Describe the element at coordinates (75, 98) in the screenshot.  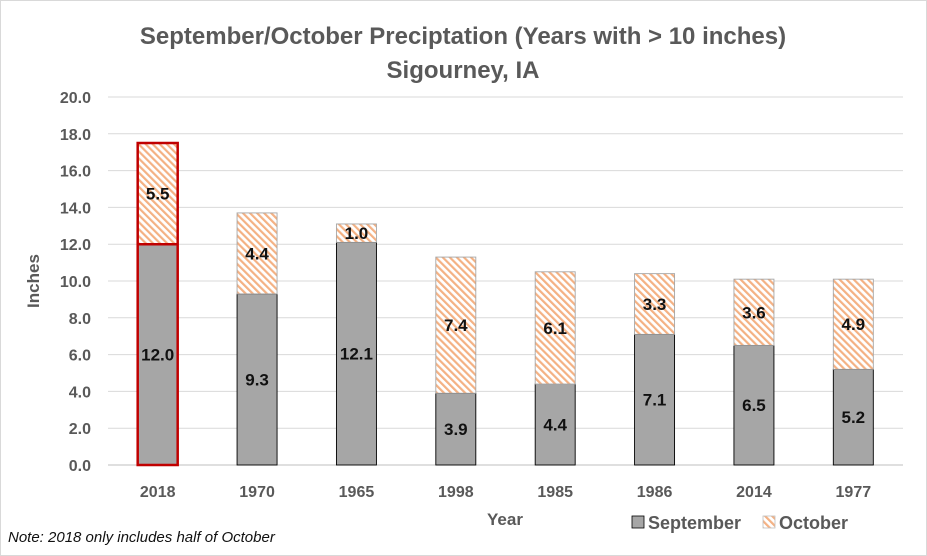
I see `y-tick-label: 20.0` at that location.